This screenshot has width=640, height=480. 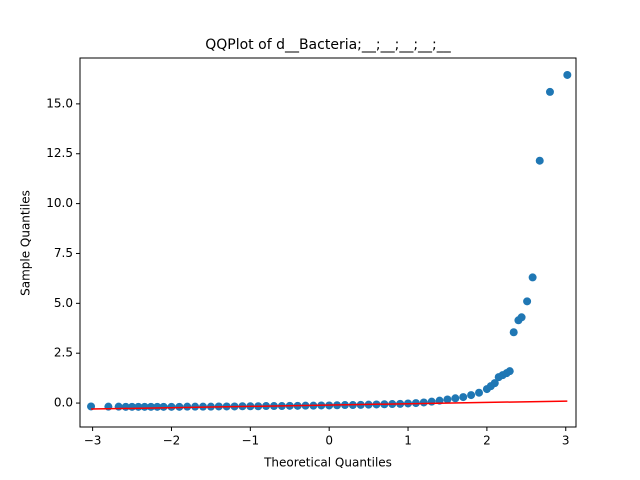 What do you see at coordinates (487, 441) in the screenshot?
I see `x-tick-label: 2` at bounding box center [487, 441].